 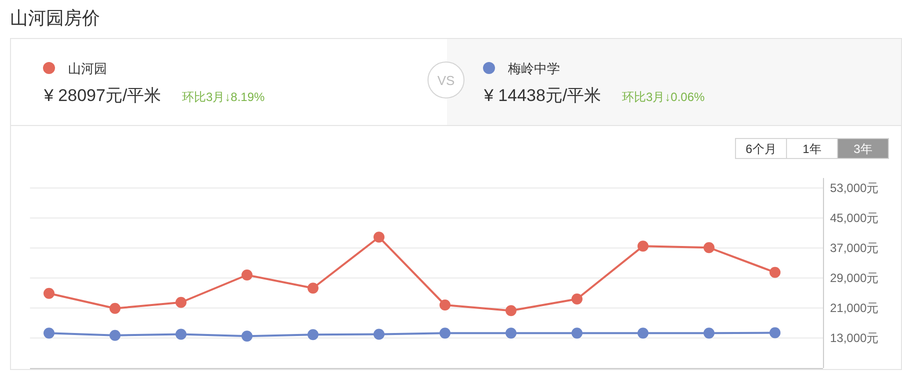 I want to click on chart-title: 山河园房价, so click(x=55, y=18).